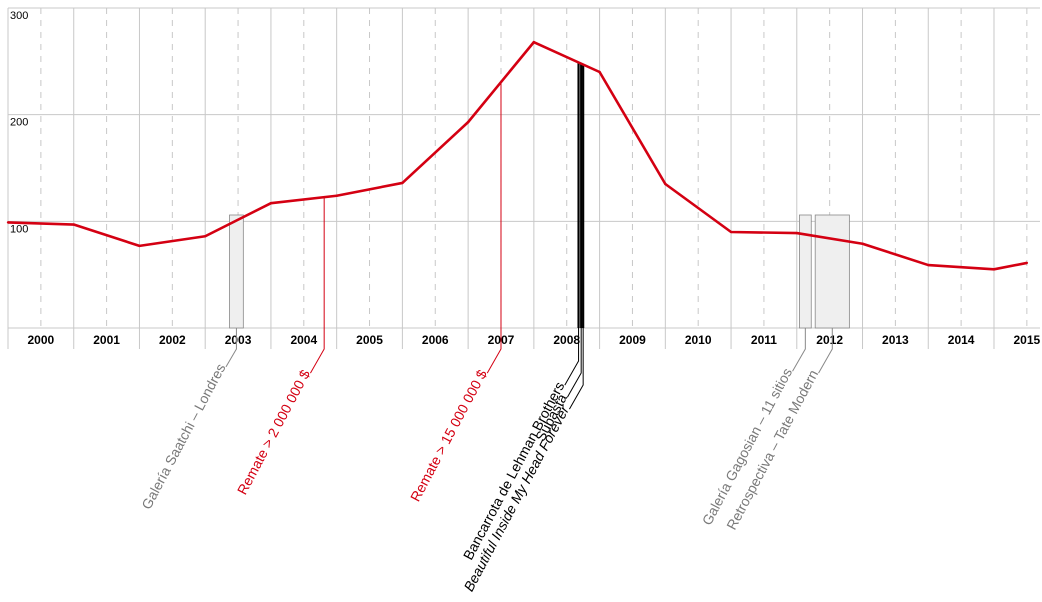 This screenshot has width=1042, height=602. Describe the element at coordinates (273, 432) in the screenshot. I see `annotation-label: Remate > 2 000 000 $` at that location.